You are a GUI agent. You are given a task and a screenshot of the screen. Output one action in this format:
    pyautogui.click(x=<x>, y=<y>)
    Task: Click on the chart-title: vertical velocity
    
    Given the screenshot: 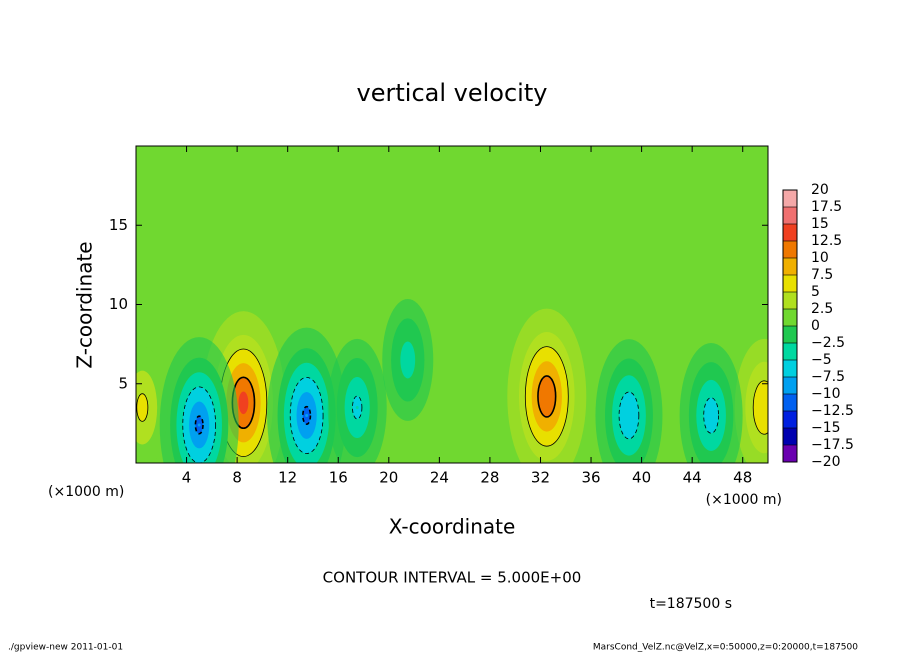 What is the action you would take?
    pyautogui.click(x=452, y=93)
    